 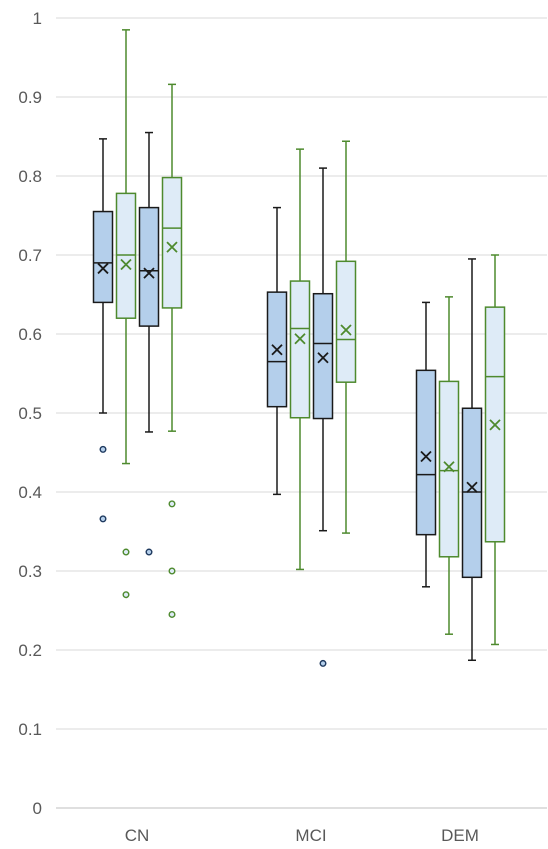 I want to click on y-tick-label: 0.4, so click(x=30, y=492).